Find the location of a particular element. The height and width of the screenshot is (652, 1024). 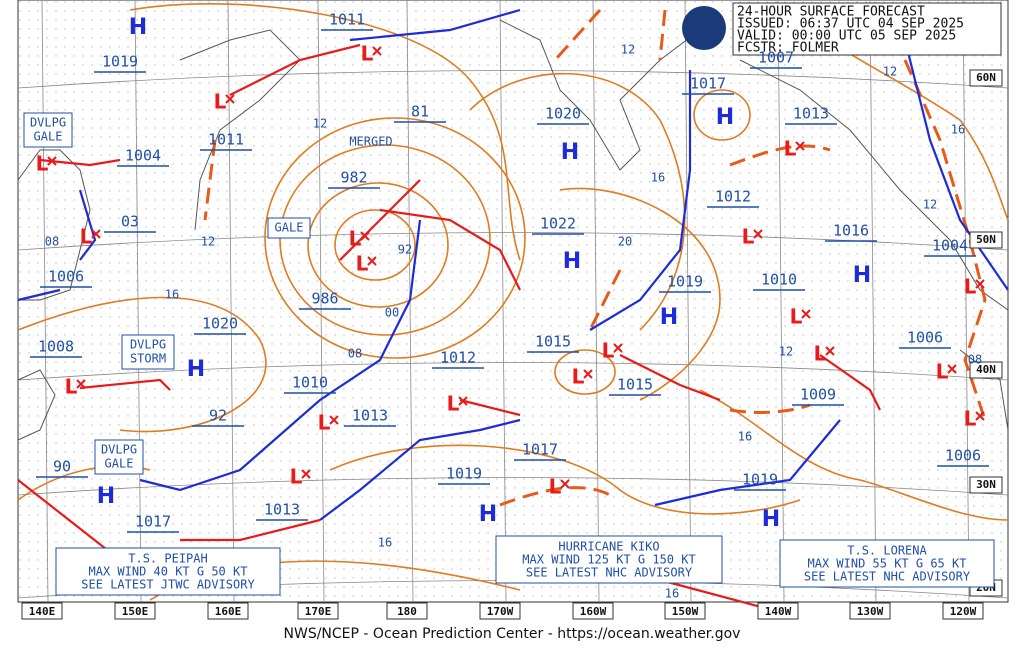

pressure-label: 1006 is located at coordinates (963, 456).